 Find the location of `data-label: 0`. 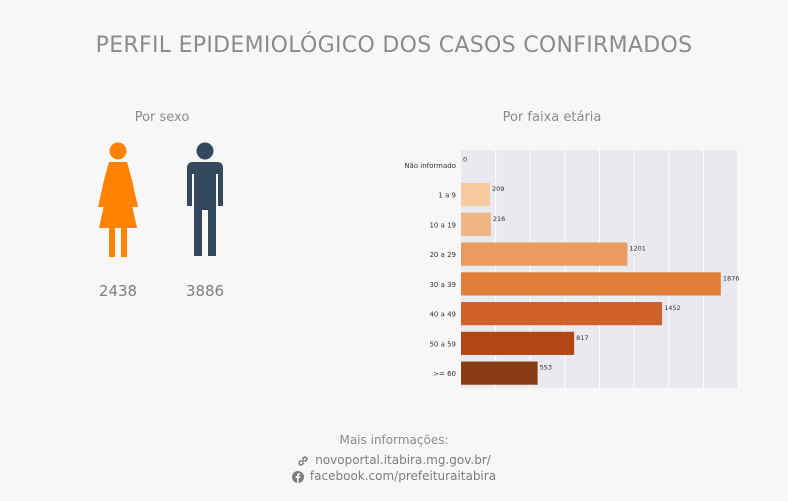

data-label: 0 is located at coordinates (465, 159).